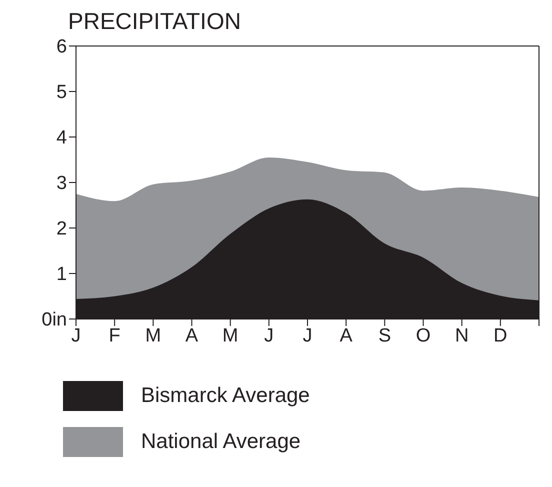 The width and height of the screenshot is (552, 487). I want to click on x-tick-label: N, so click(461, 335).